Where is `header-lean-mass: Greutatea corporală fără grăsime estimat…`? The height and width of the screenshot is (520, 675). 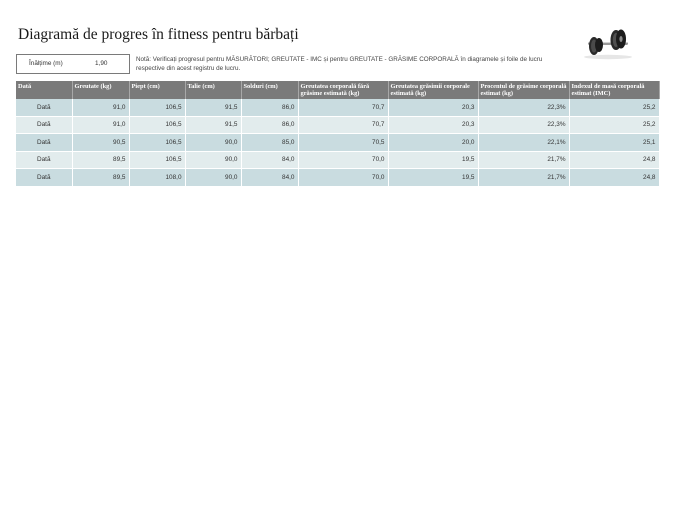 header-lean-mass: Greutatea corporală fără grăsime estimat… is located at coordinates (343, 90).